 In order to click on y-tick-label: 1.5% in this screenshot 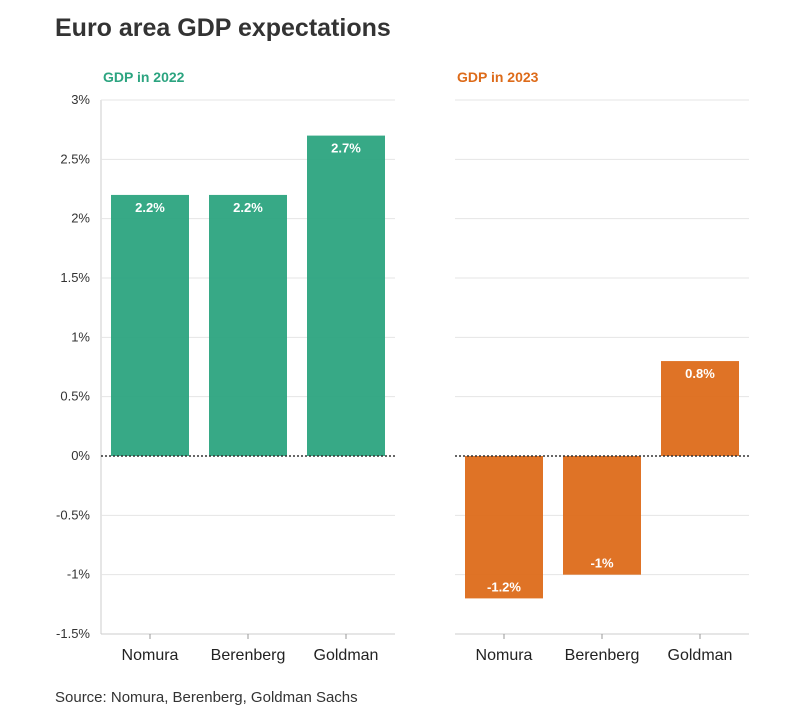, I will do `click(75, 277)`.